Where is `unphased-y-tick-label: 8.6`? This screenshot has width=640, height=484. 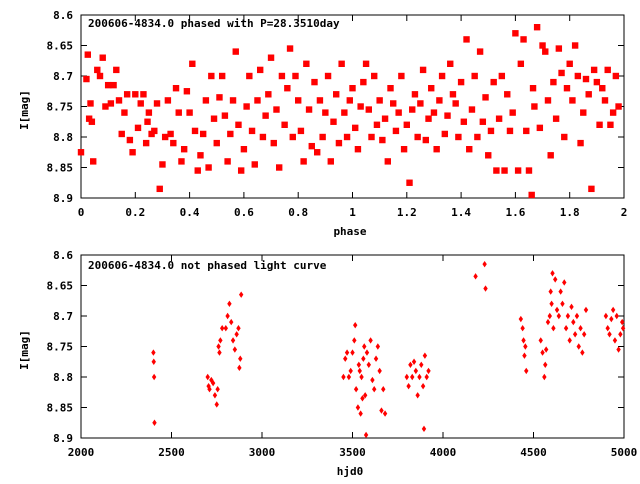 unphased-y-tick-label: 8.6 is located at coordinates (63, 255).